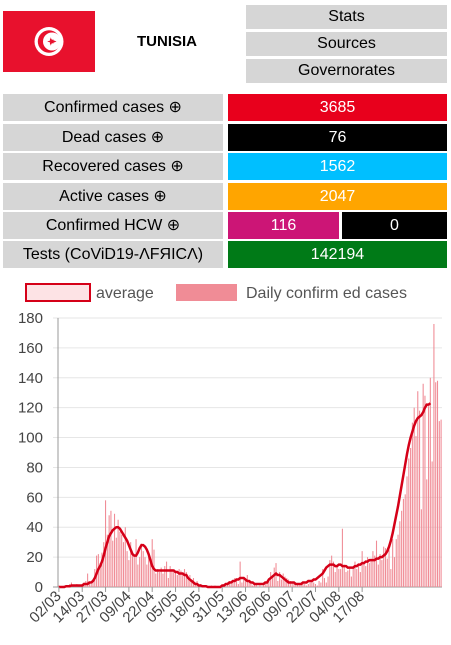 This screenshot has width=451, height=645. What do you see at coordinates (113, 137) in the screenshot?
I see `dead-cases-label: Dead cases ⊕` at bounding box center [113, 137].